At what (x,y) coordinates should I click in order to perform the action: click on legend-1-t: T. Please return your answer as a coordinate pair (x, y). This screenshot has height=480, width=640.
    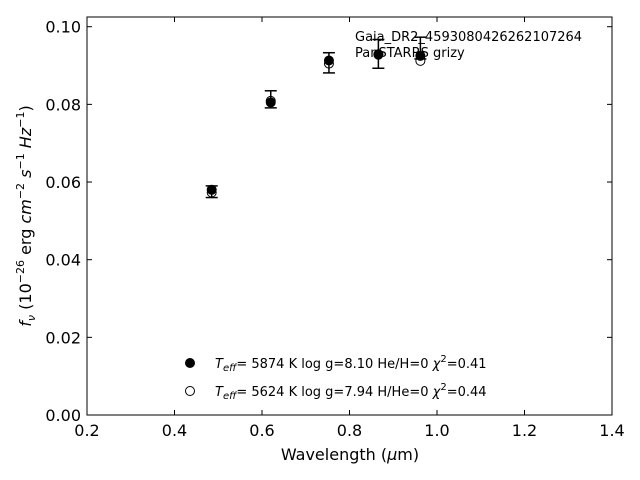
    Looking at the image, I should click on (219, 364).